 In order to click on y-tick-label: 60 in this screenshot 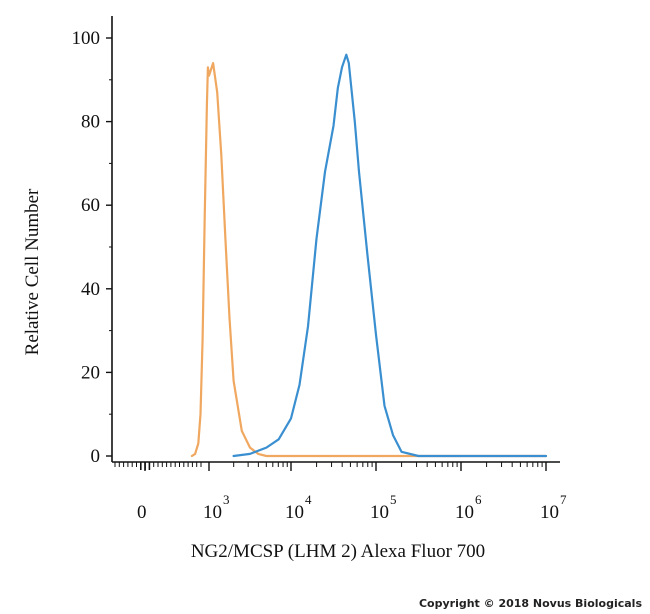, I will do `click(90, 205)`.